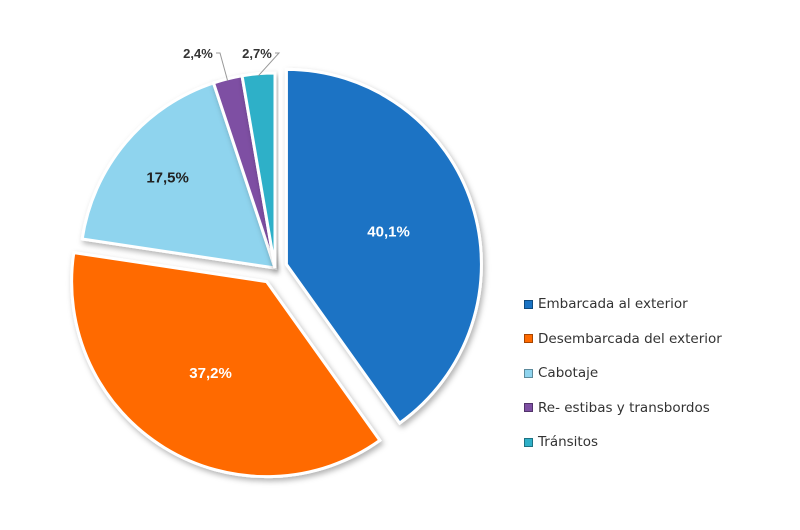  What do you see at coordinates (630, 338) in the screenshot?
I see `legend-label: Desembarcada del exterior` at bounding box center [630, 338].